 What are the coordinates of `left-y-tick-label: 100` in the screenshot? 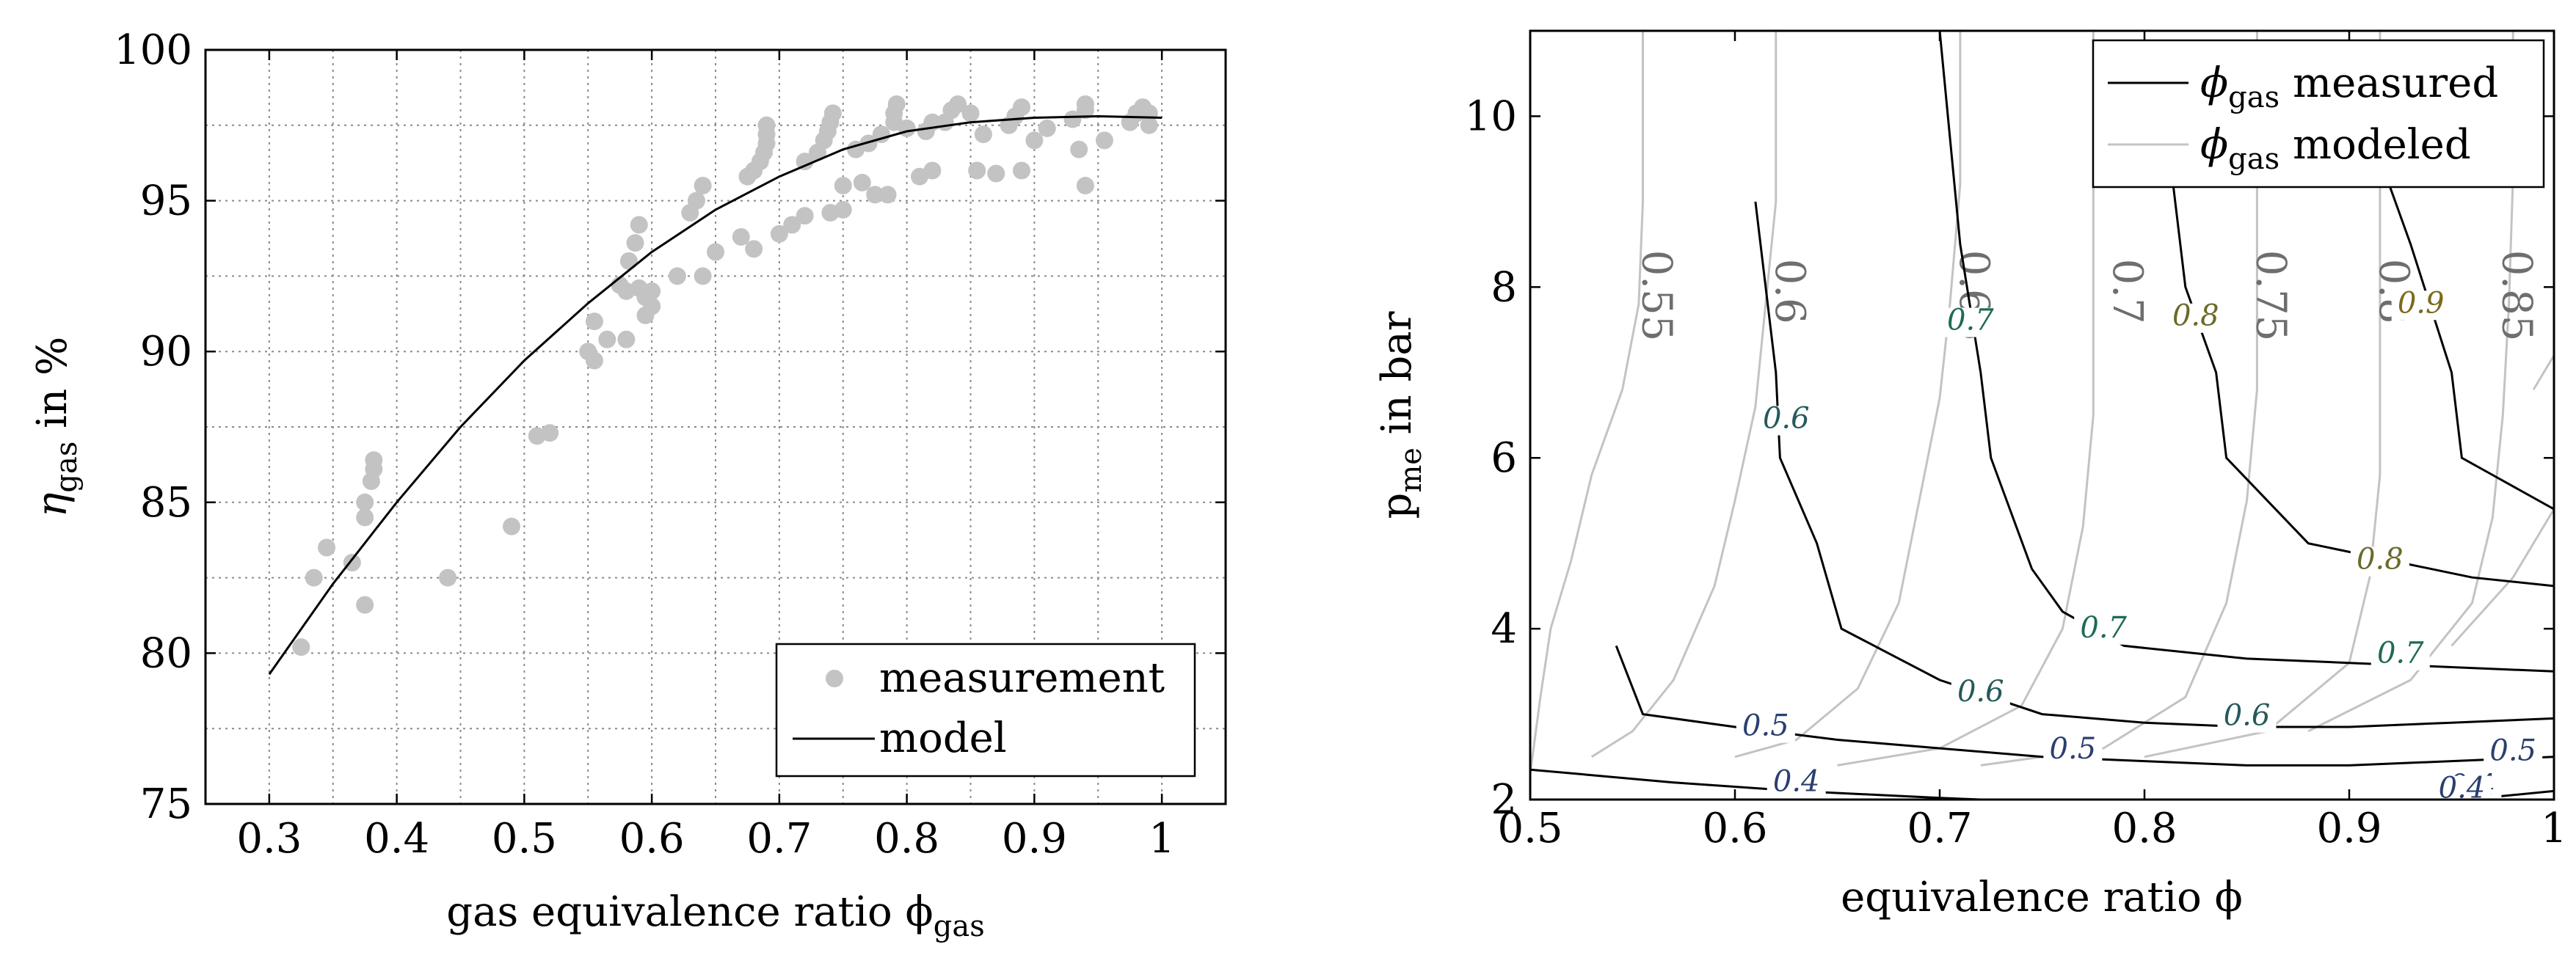 It's located at (153, 50).